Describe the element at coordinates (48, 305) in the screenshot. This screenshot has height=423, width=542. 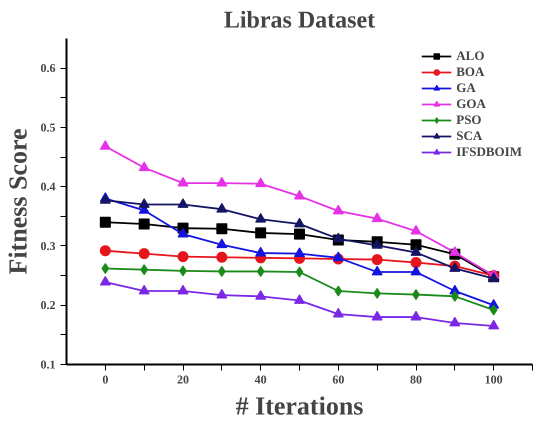
I see `y-tick-label: 0.2` at that location.